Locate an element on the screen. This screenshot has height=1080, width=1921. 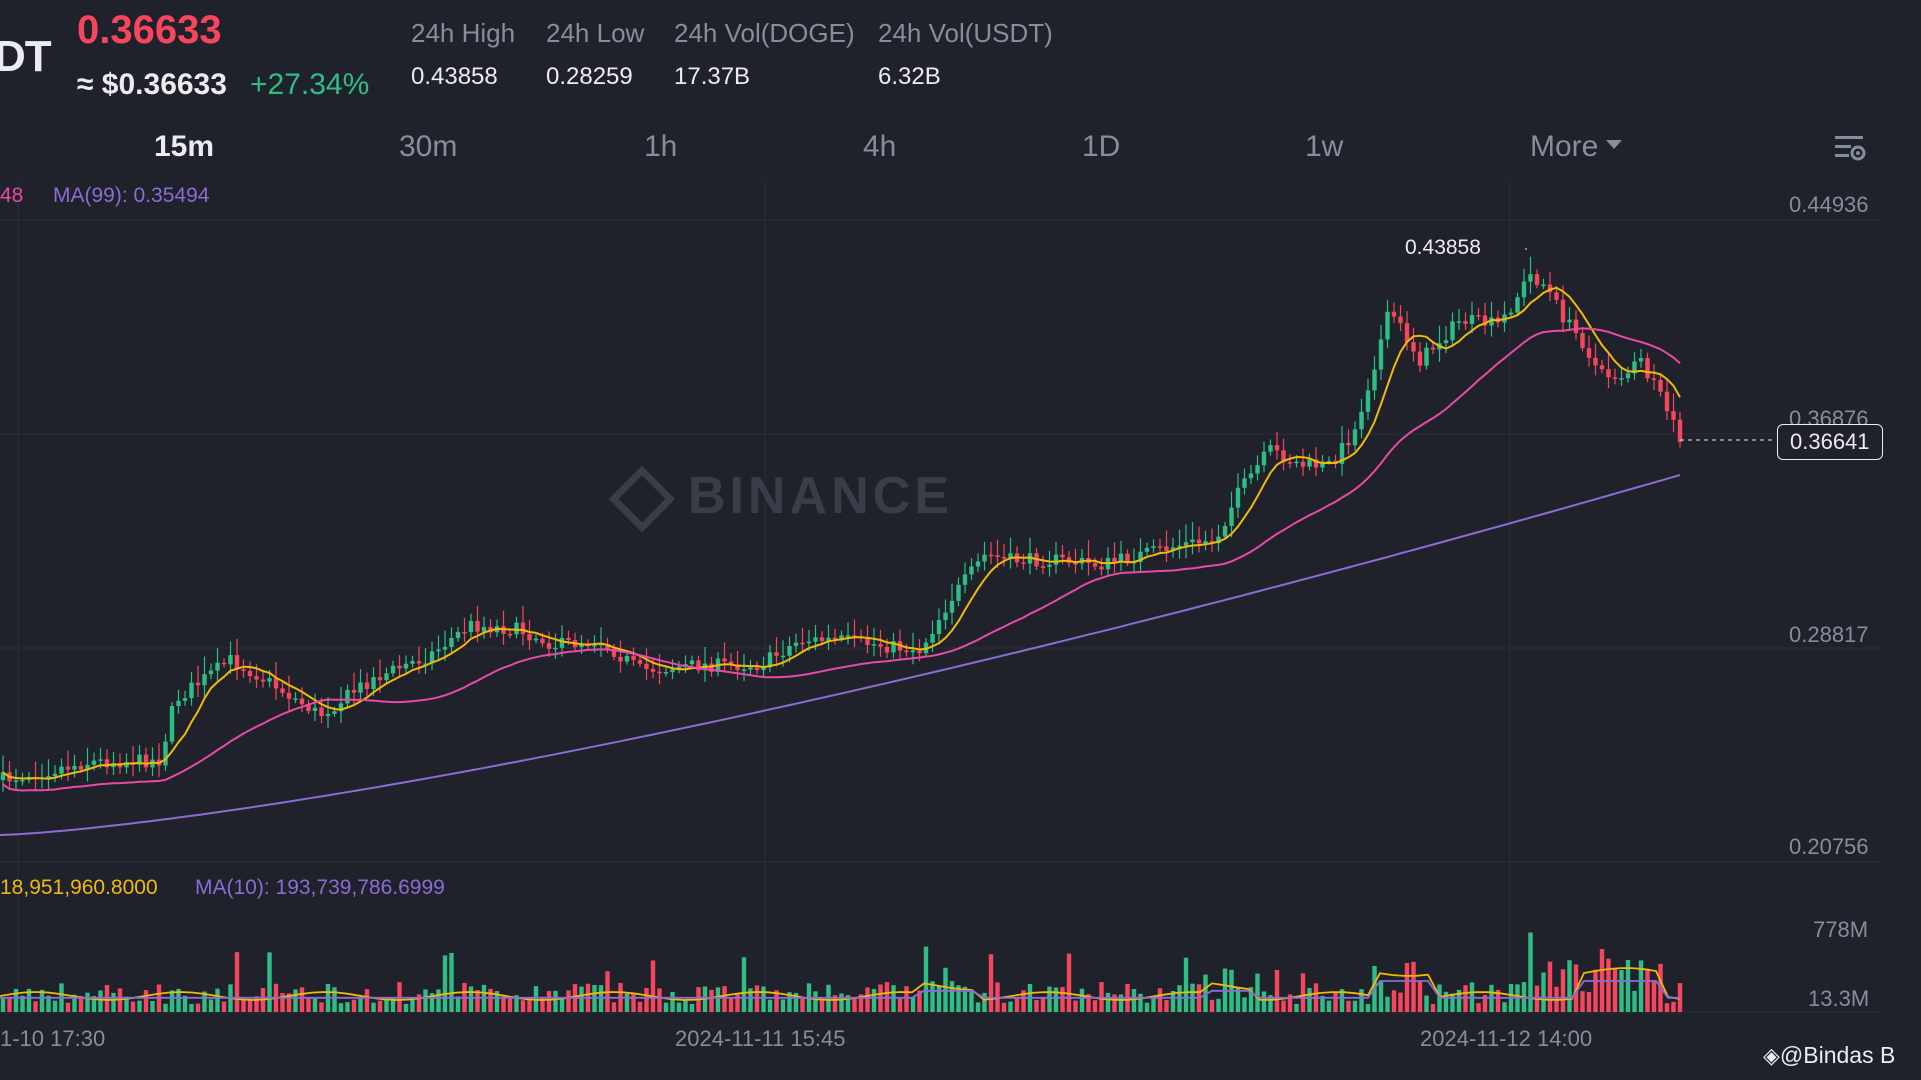
chart-settings-icon is located at coordinates (1850, 148).